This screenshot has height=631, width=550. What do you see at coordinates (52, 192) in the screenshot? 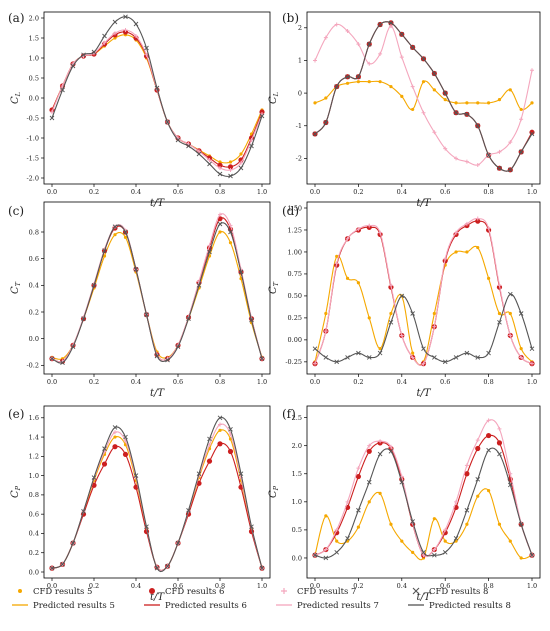
I see `x-tick-label: 0.0` at bounding box center [52, 192].